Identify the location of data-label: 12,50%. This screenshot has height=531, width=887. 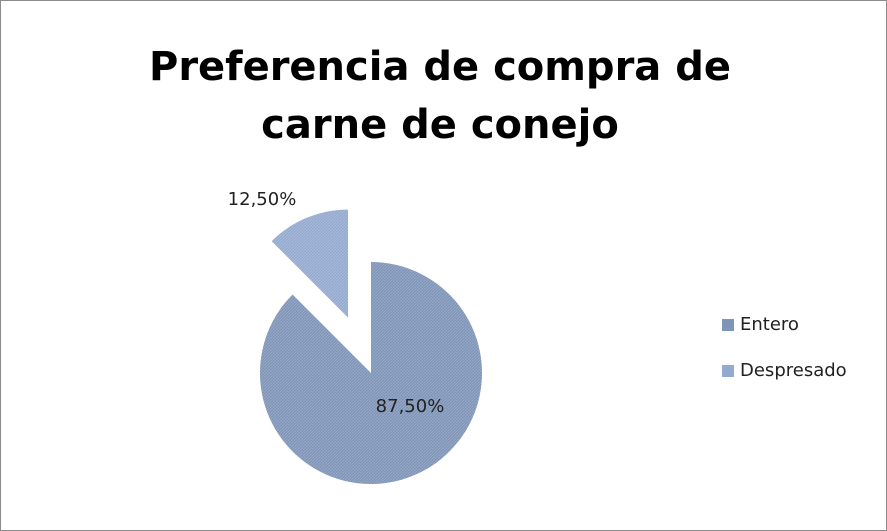
(262, 199).